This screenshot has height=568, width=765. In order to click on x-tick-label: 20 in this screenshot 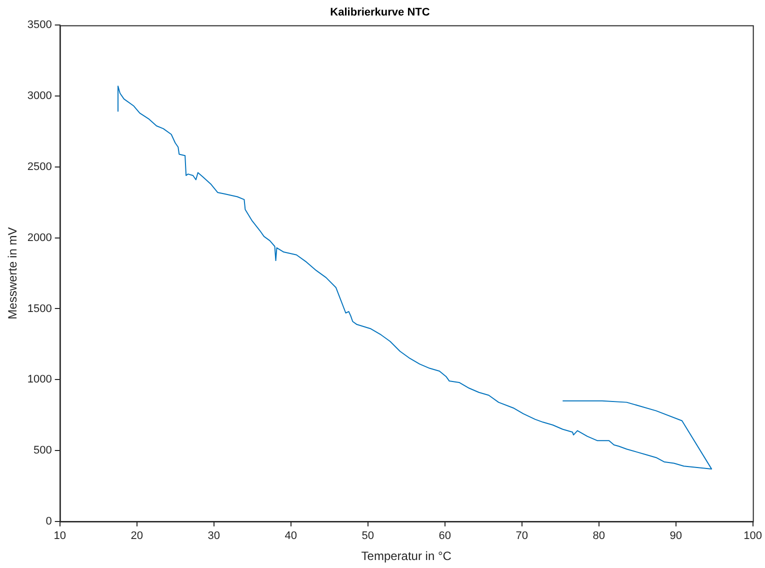, I will do `click(136, 536)`.